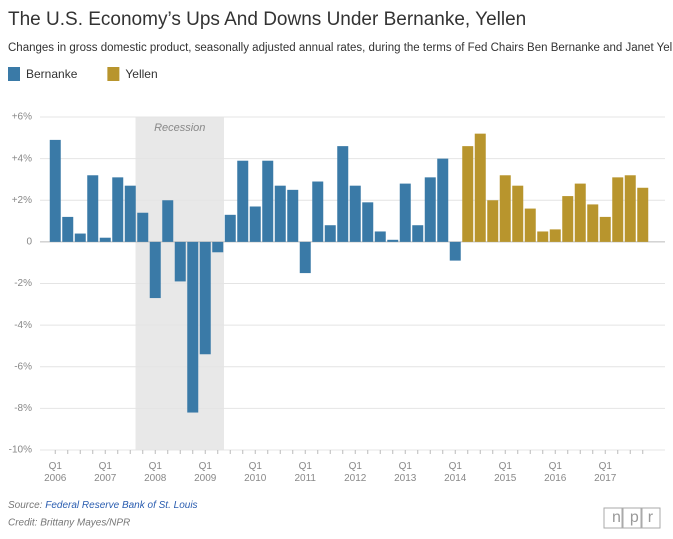  Describe the element at coordinates (22, 200) in the screenshot. I see `y-tick-label: +2%` at that location.